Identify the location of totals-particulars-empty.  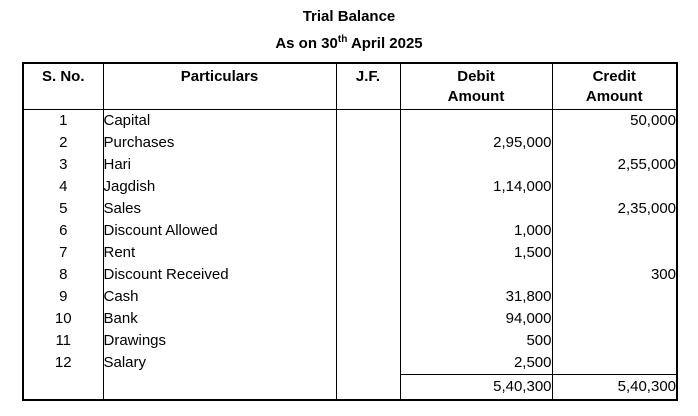
(219, 387).